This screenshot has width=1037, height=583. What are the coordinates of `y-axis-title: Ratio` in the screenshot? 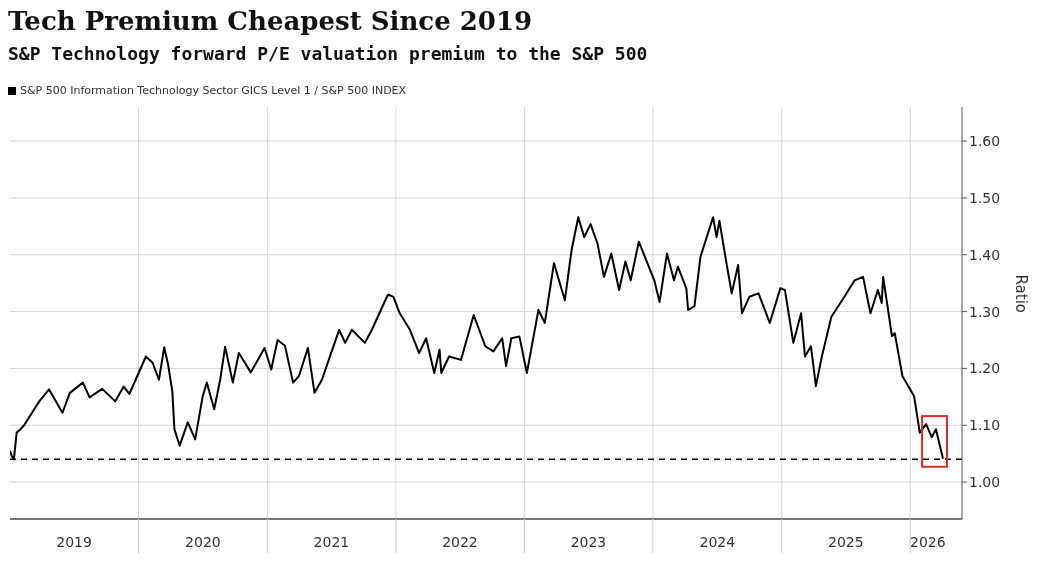 It's located at (1020, 293).